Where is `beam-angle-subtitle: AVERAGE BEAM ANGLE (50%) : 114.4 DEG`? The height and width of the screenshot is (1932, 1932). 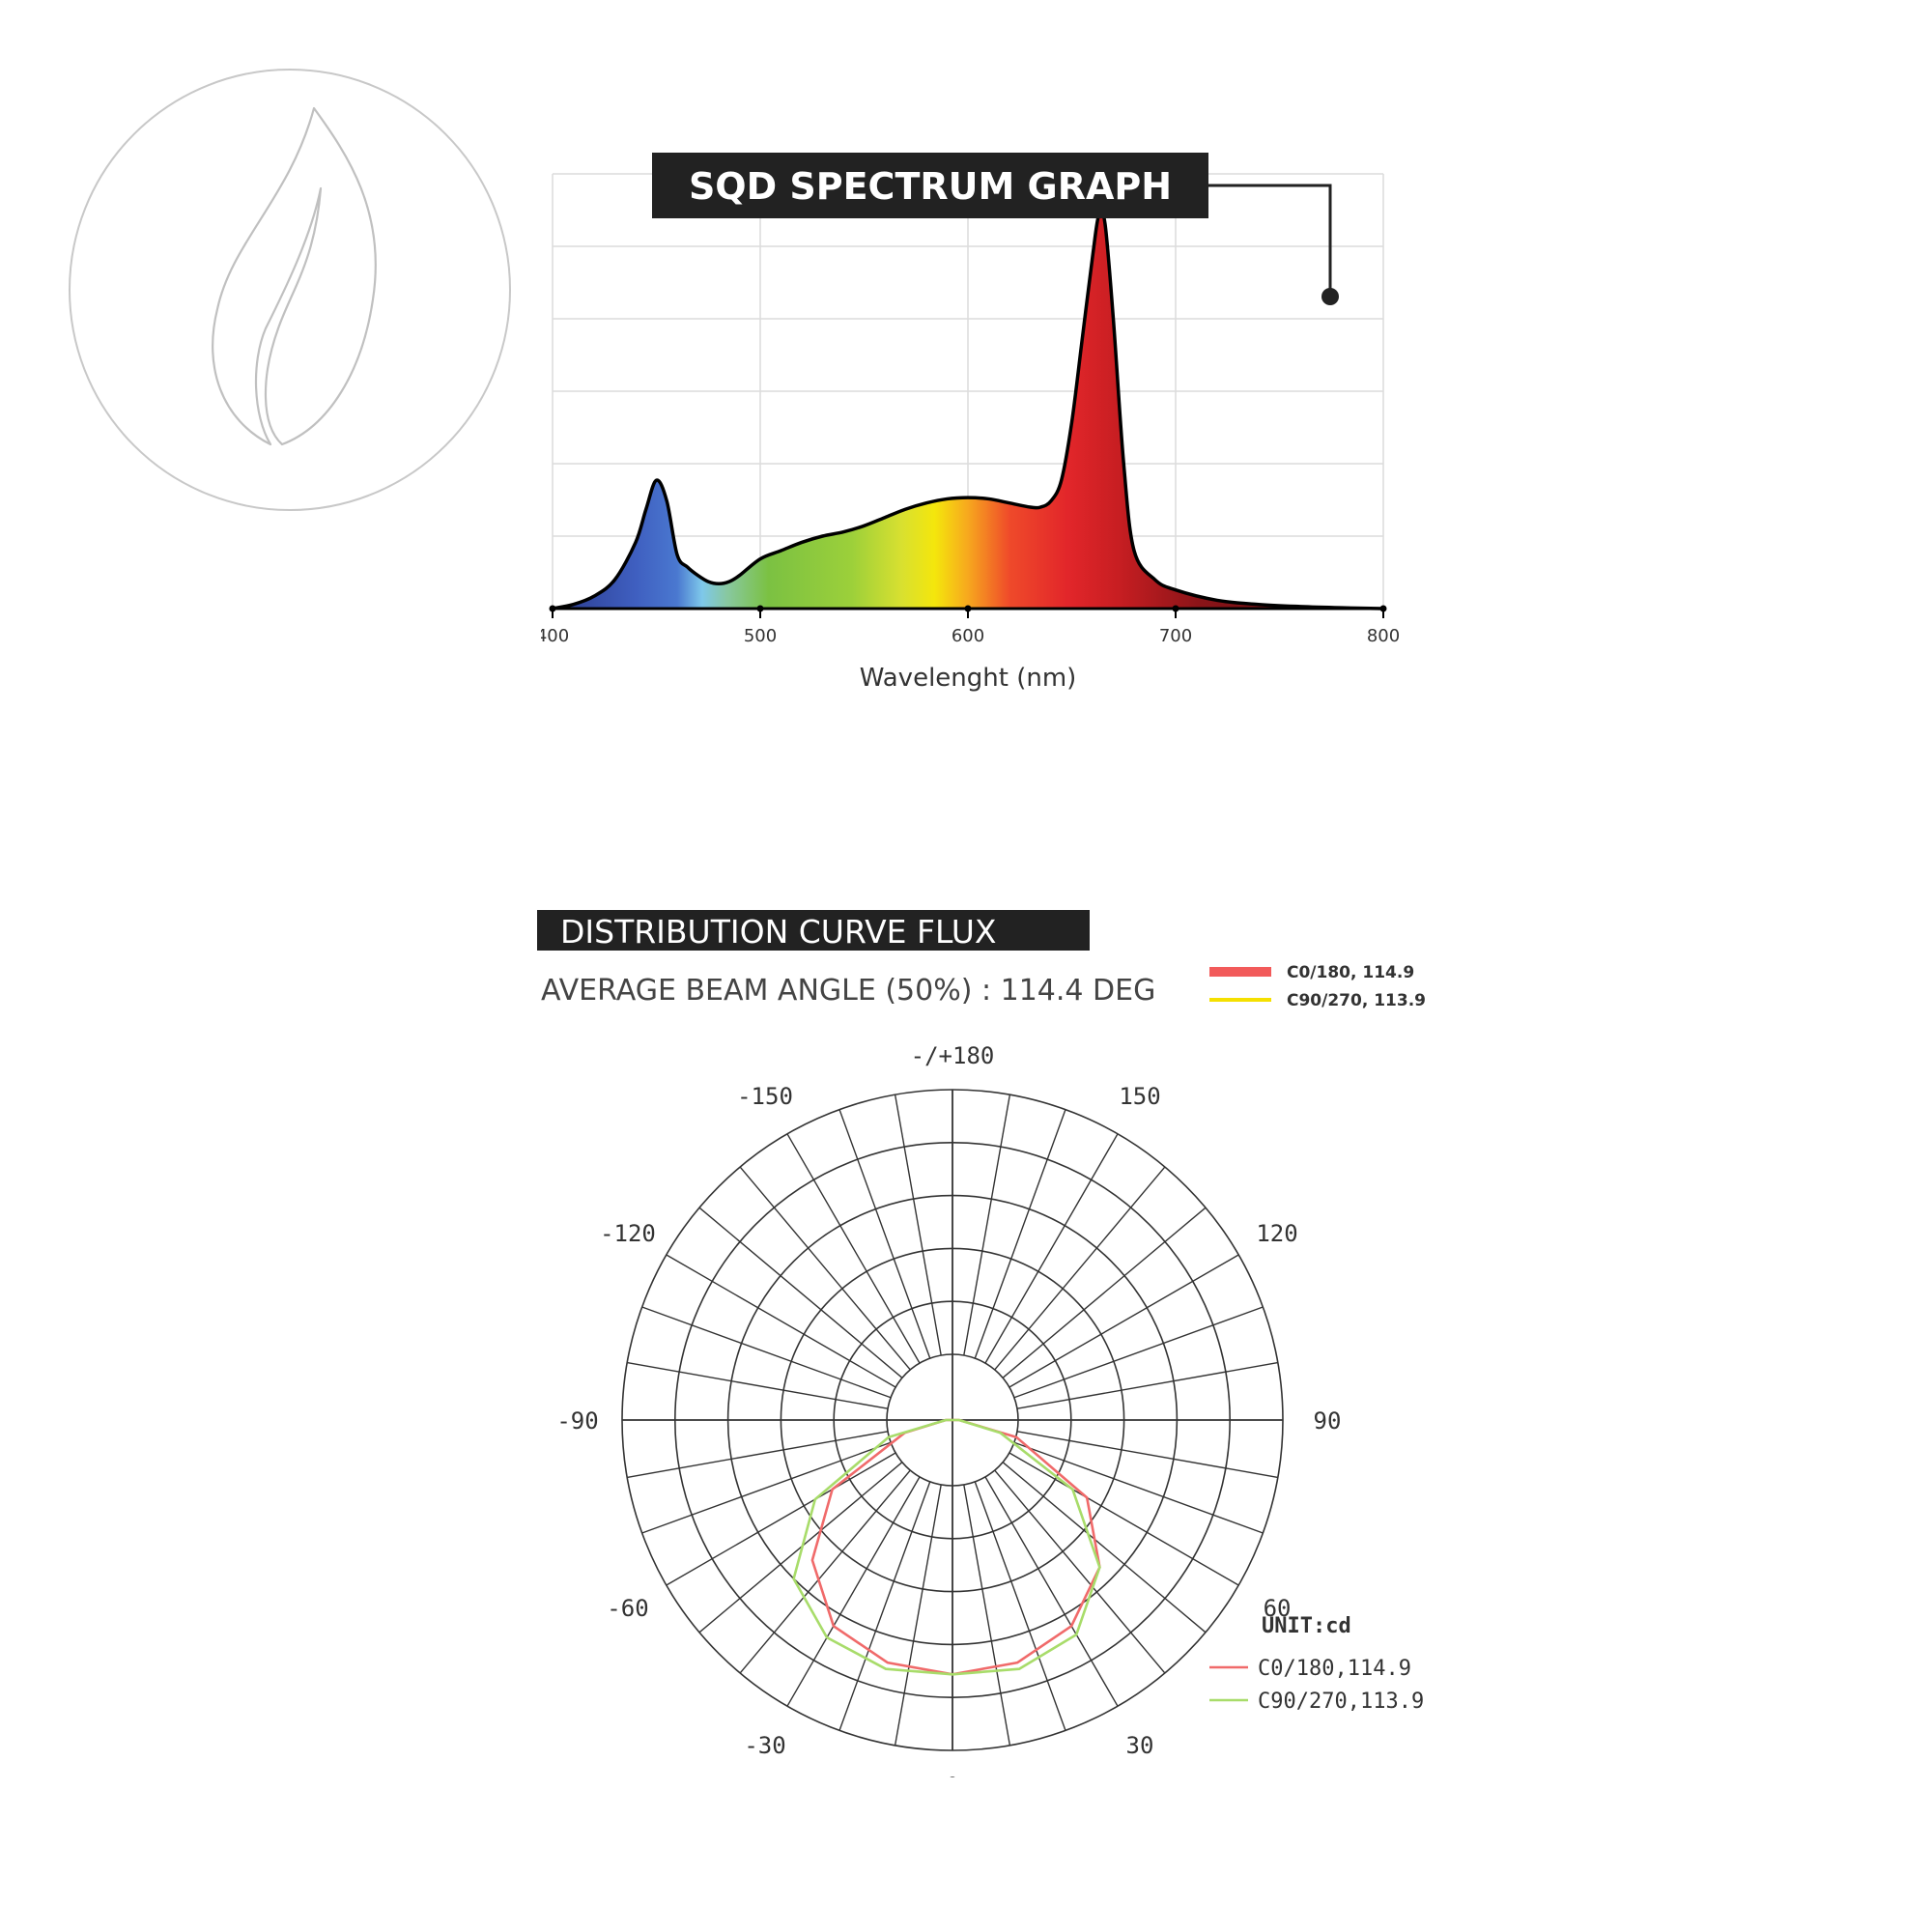
beam-angle-subtitle: AVERAGE BEAM ANGLE (50%) : 114.4 DEG is located at coordinates (848, 991).